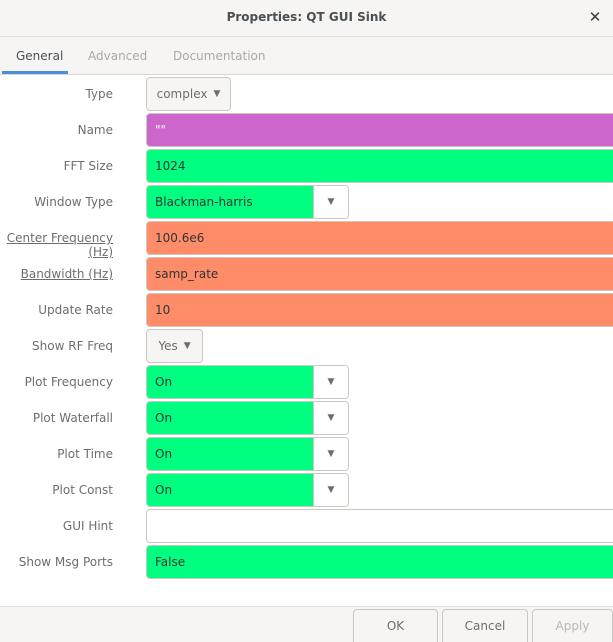 The image size is (613, 642). Describe the element at coordinates (379, 274) in the screenshot. I see `bandwidth-input: samp_rate` at that location.